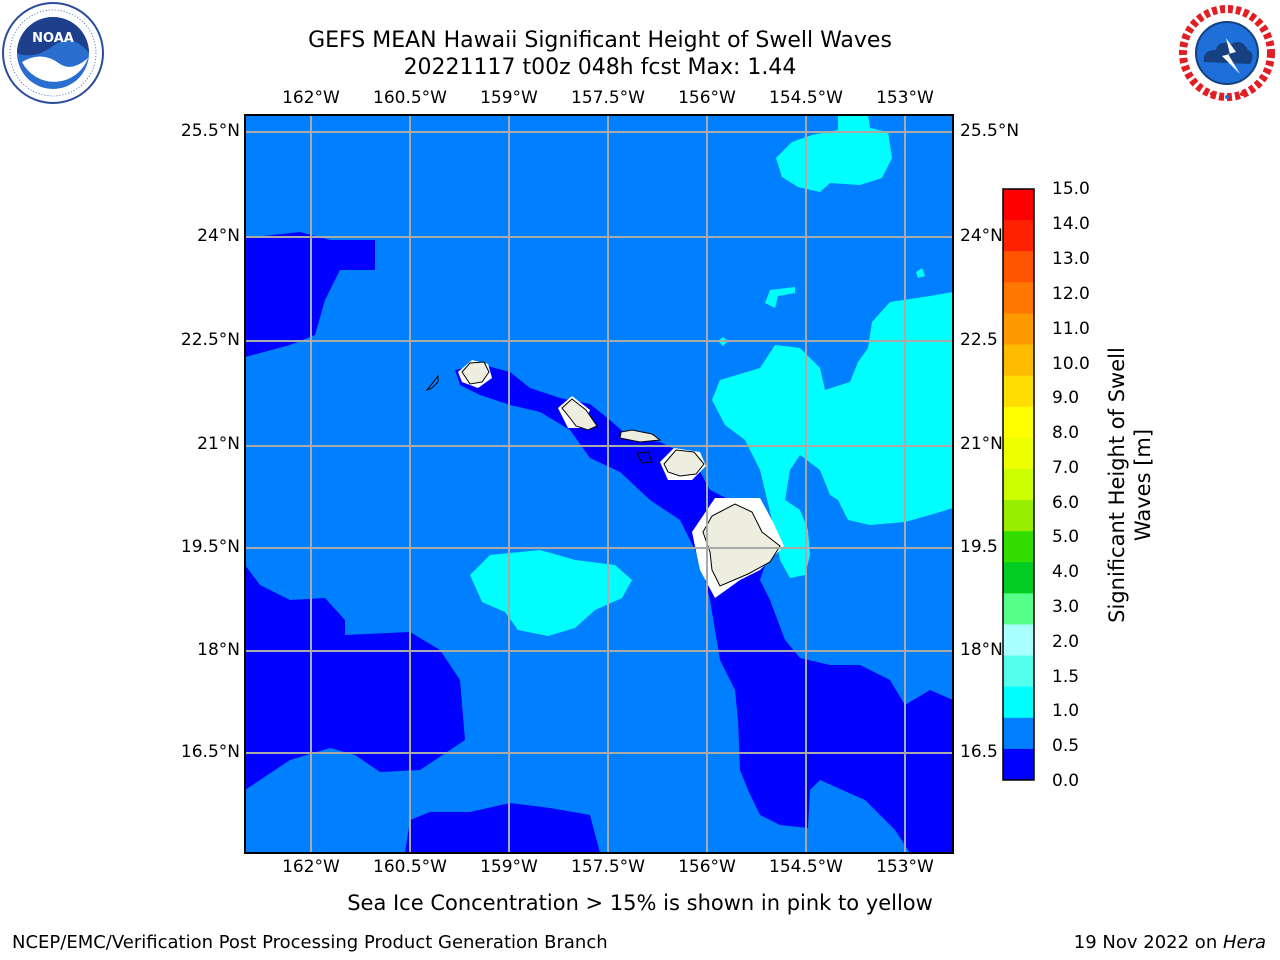 The image size is (1280, 960). I want to click on lat-tick-right-1: 24°N, so click(981, 236).